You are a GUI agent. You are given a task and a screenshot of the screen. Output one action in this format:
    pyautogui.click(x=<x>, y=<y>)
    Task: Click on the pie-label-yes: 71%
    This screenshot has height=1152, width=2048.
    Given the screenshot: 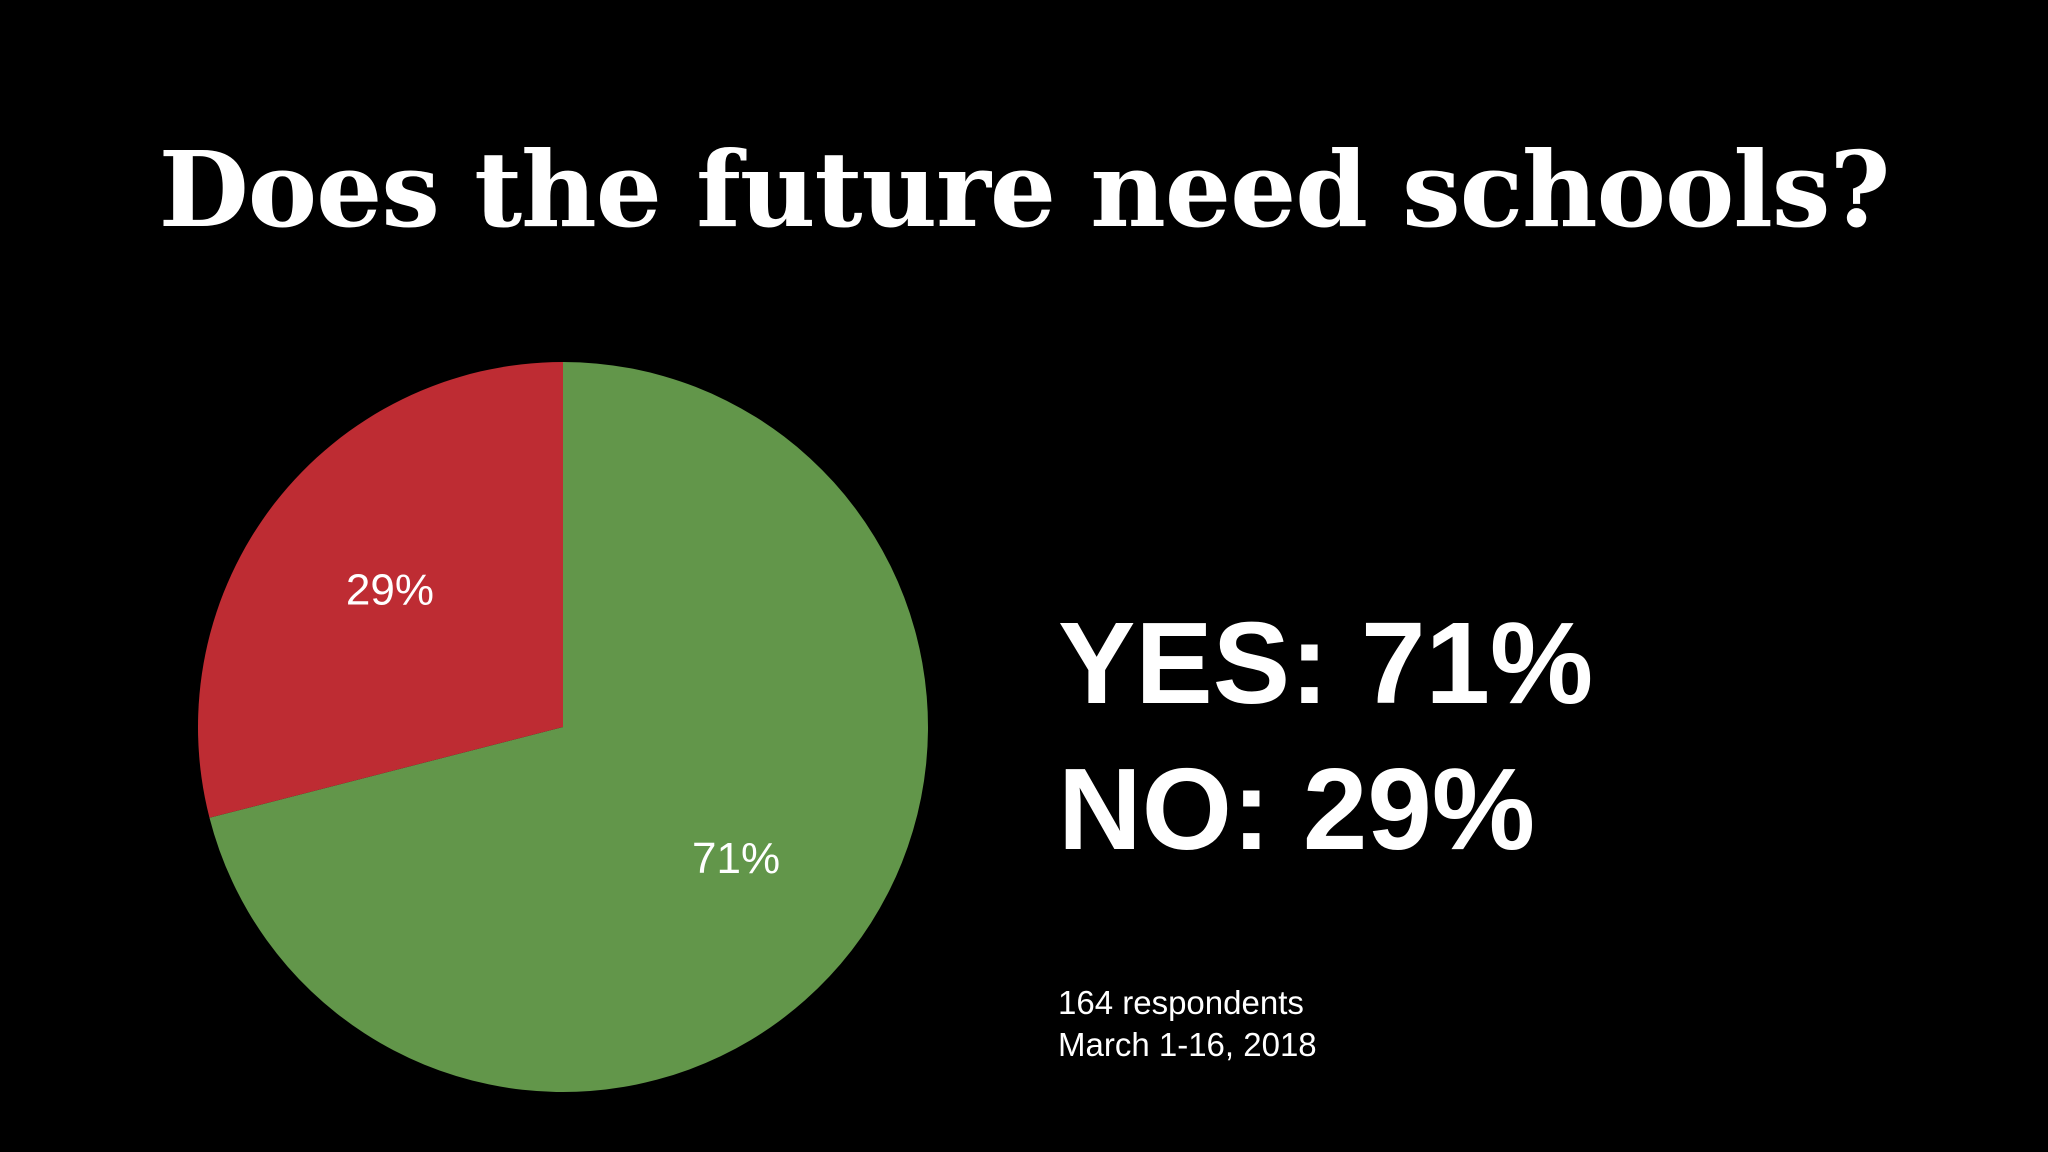 What is the action you would take?
    pyautogui.click(x=736, y=858)
    